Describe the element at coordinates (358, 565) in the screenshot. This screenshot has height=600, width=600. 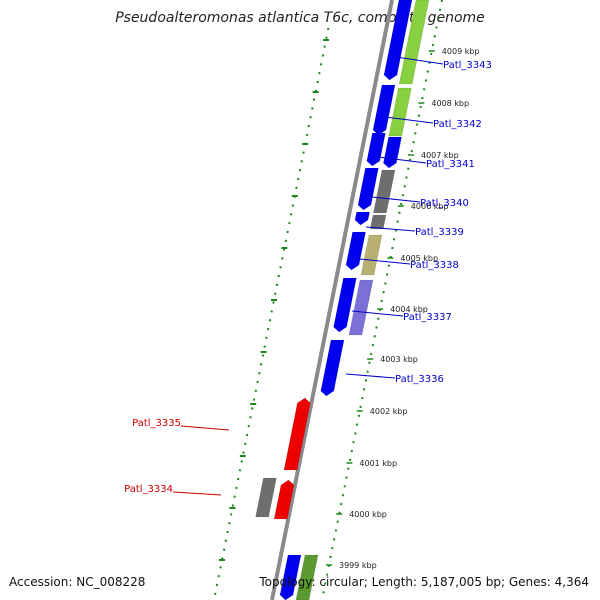
I see `kbp-tick-label: 3999 kbp` at that location.